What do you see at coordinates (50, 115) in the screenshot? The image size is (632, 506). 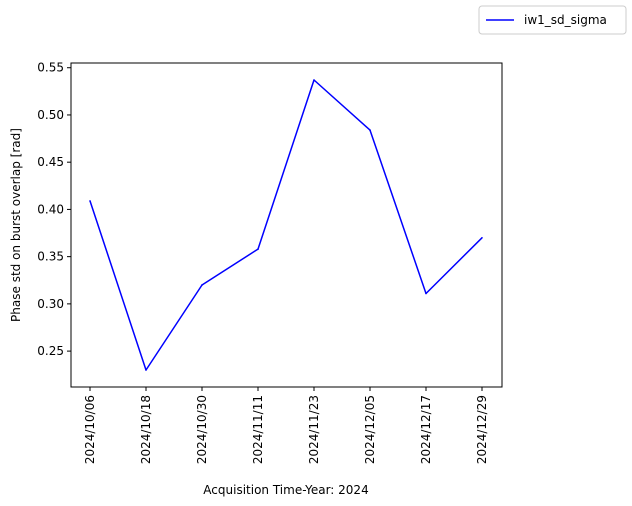 I see `y-tick-label: 0.50` at bounding box center [50, 115].